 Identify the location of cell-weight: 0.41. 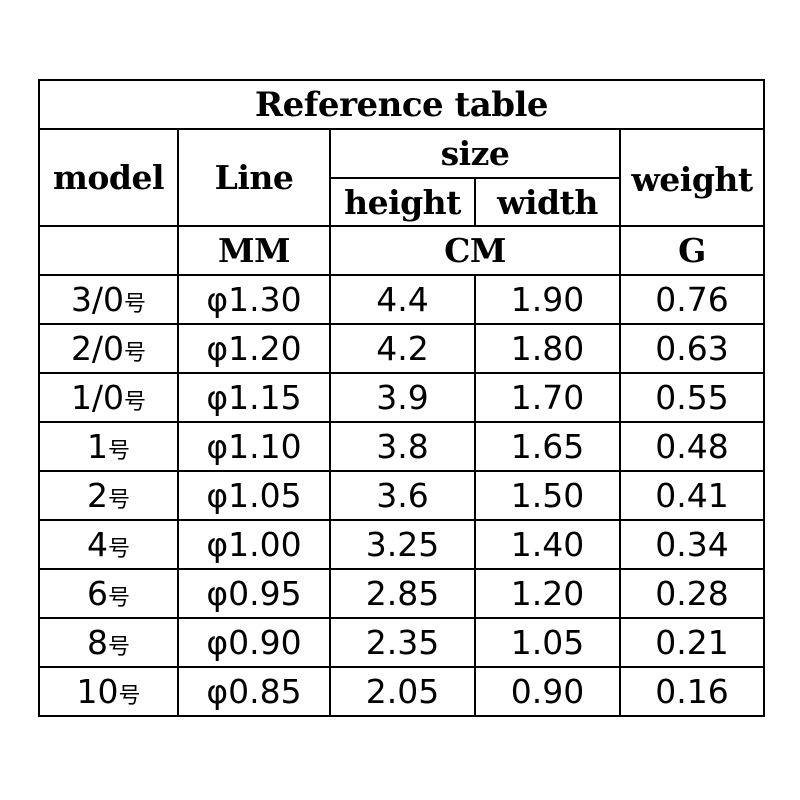
(692, 495).